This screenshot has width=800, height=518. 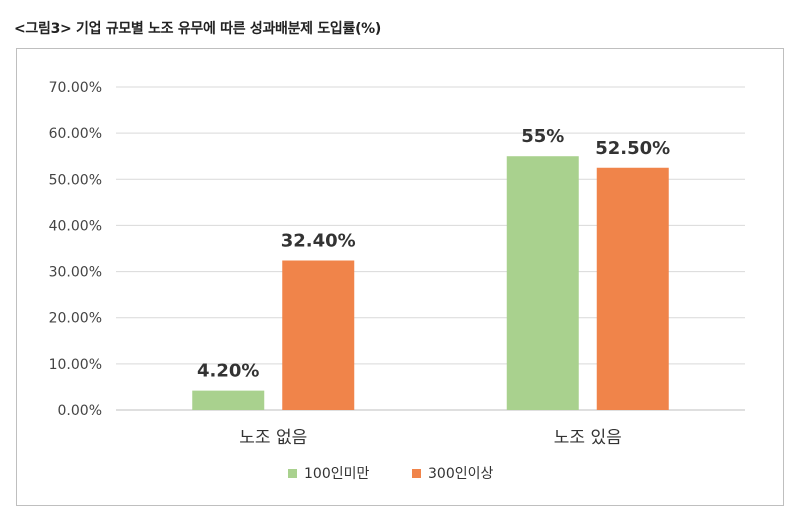 I want to click on legend: 100인미만 300인이상, so click(x=390, y=474).